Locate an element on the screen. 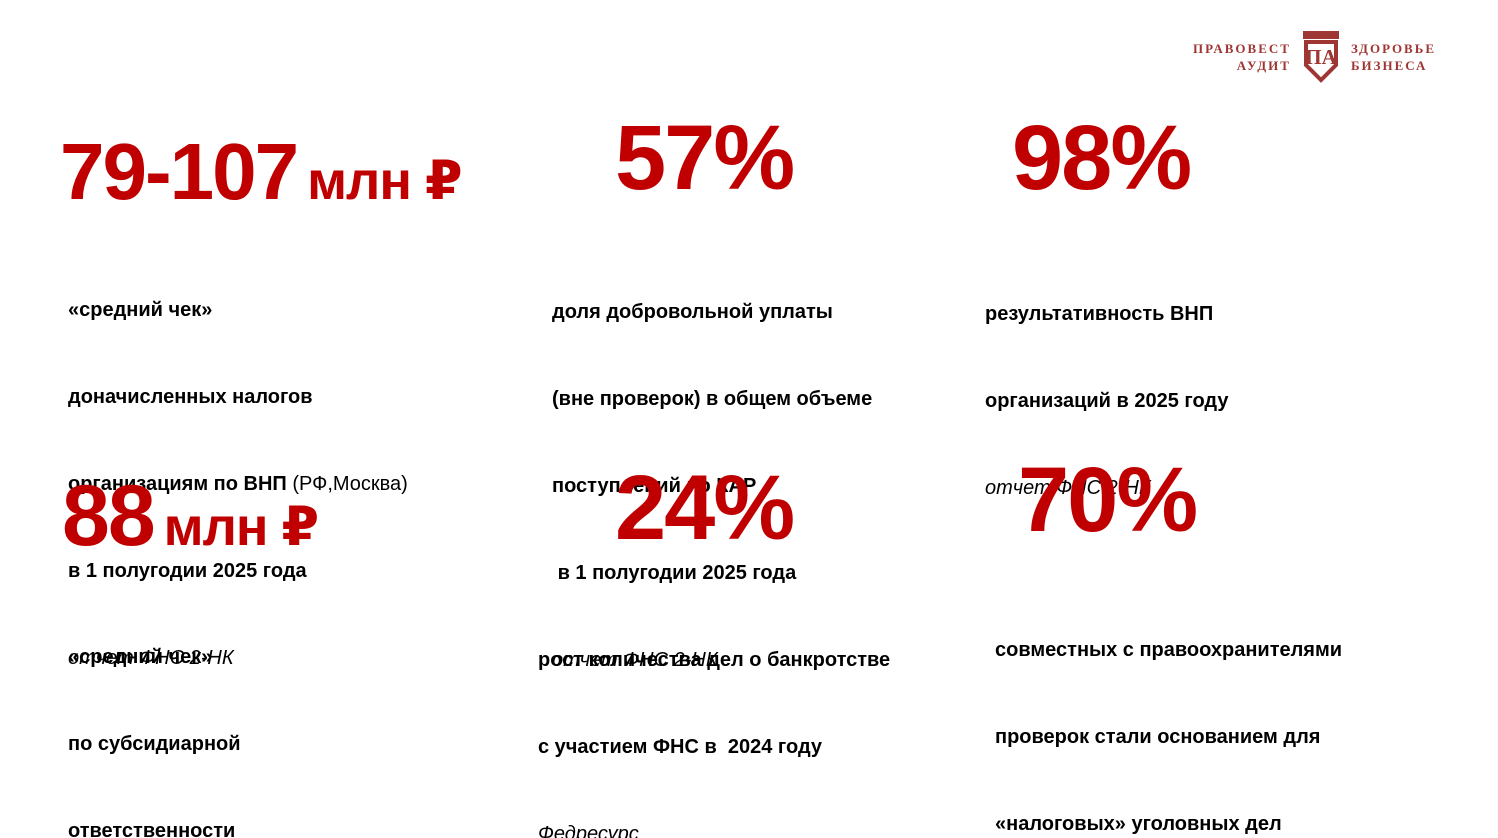  company-logo: ПРАВОВЕСТ АУДИТ ПА ЗДОРОВЬЕ БИЗНЕСА is located at coordinates (1314, 57).